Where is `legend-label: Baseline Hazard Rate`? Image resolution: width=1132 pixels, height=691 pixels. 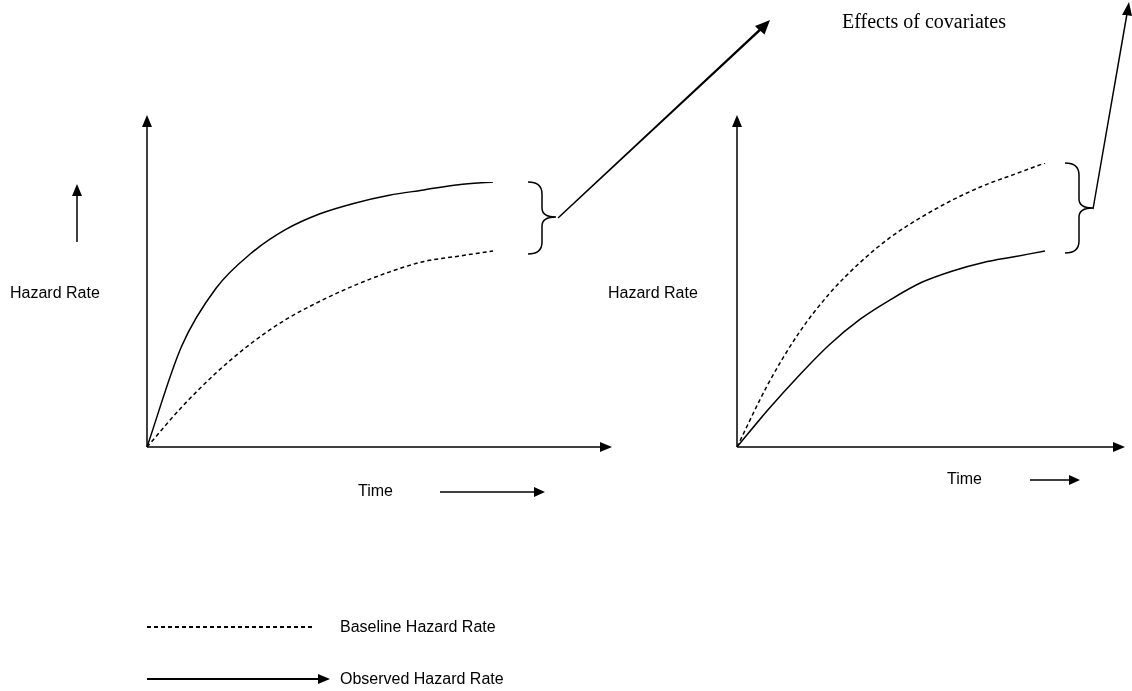
legend-label: Baseline Hazard Rate is located at coordinates (418, 627).